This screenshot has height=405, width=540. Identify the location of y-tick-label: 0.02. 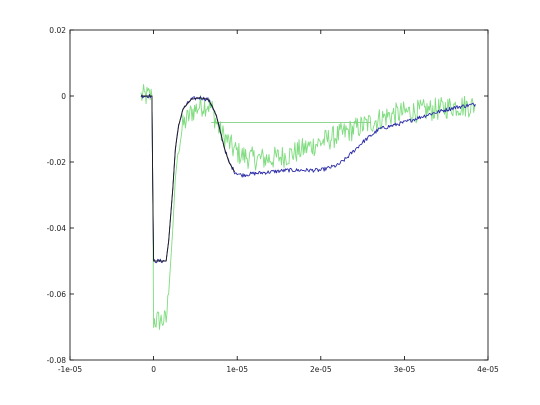
(57, 30).